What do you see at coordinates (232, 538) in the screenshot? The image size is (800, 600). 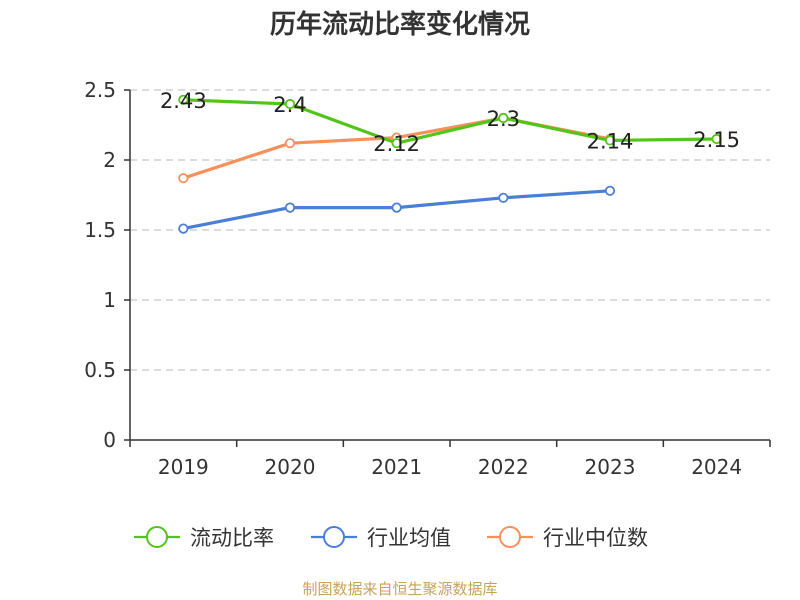 I see `legend-label: 流动比率` at bounding box center [232, 538].